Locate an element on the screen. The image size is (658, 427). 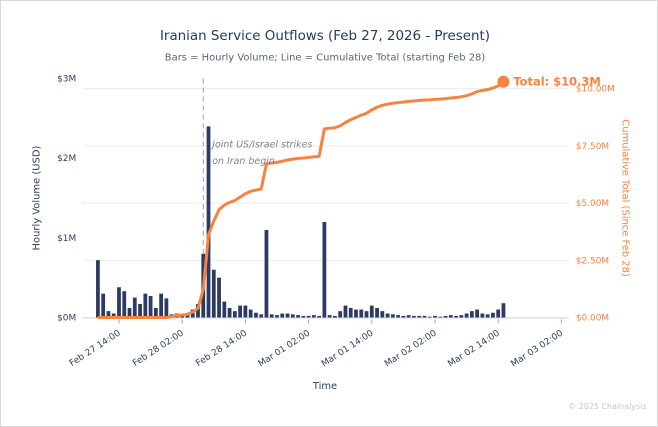
right-tick-label: $5.00M is located at coordinates (592, 204).